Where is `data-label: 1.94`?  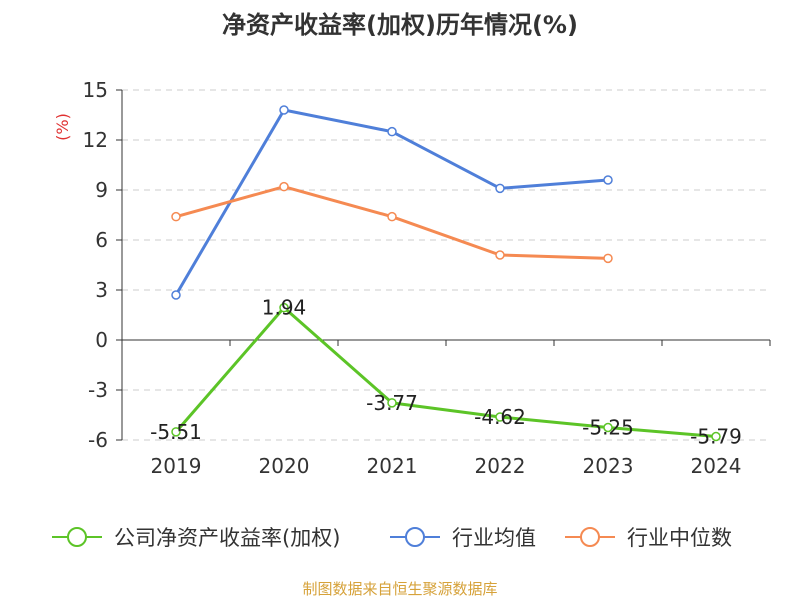 data-label: 1.94 is located at coordinates (284, 308).